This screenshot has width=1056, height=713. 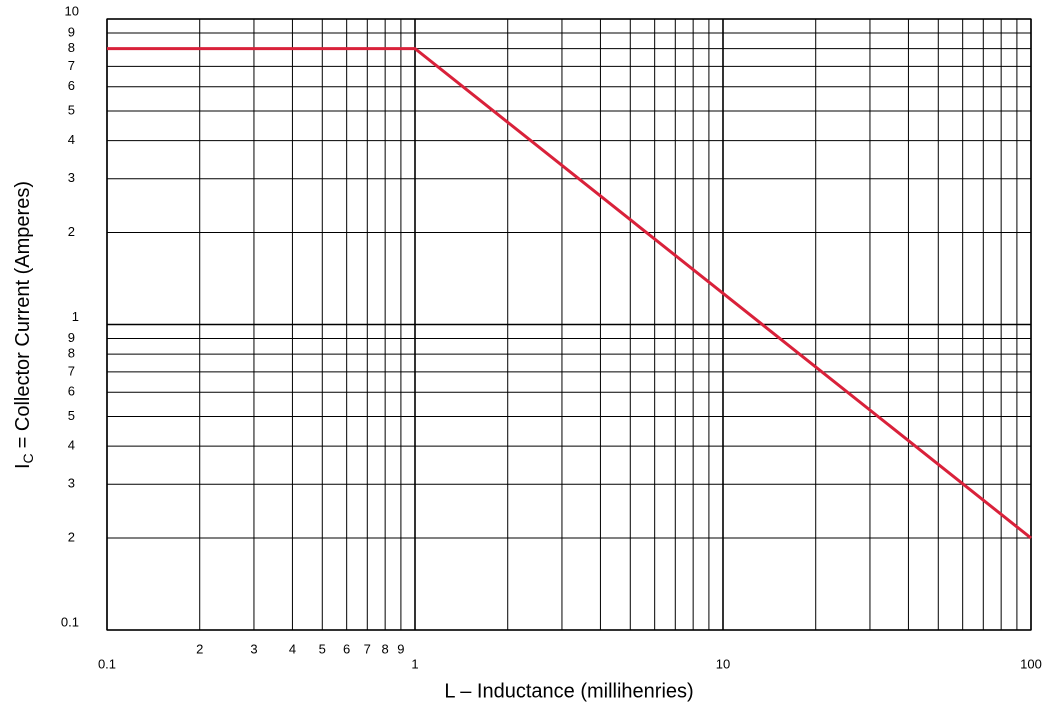 I want to click on x-tick-label: 7, so click(x=367, y=648).